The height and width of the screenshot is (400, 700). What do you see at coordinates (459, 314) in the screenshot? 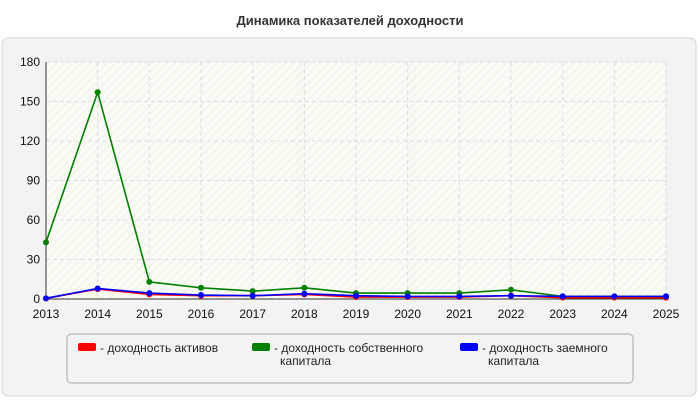
I see `x-tick-label: 2021` at bounding box center [459, 314].